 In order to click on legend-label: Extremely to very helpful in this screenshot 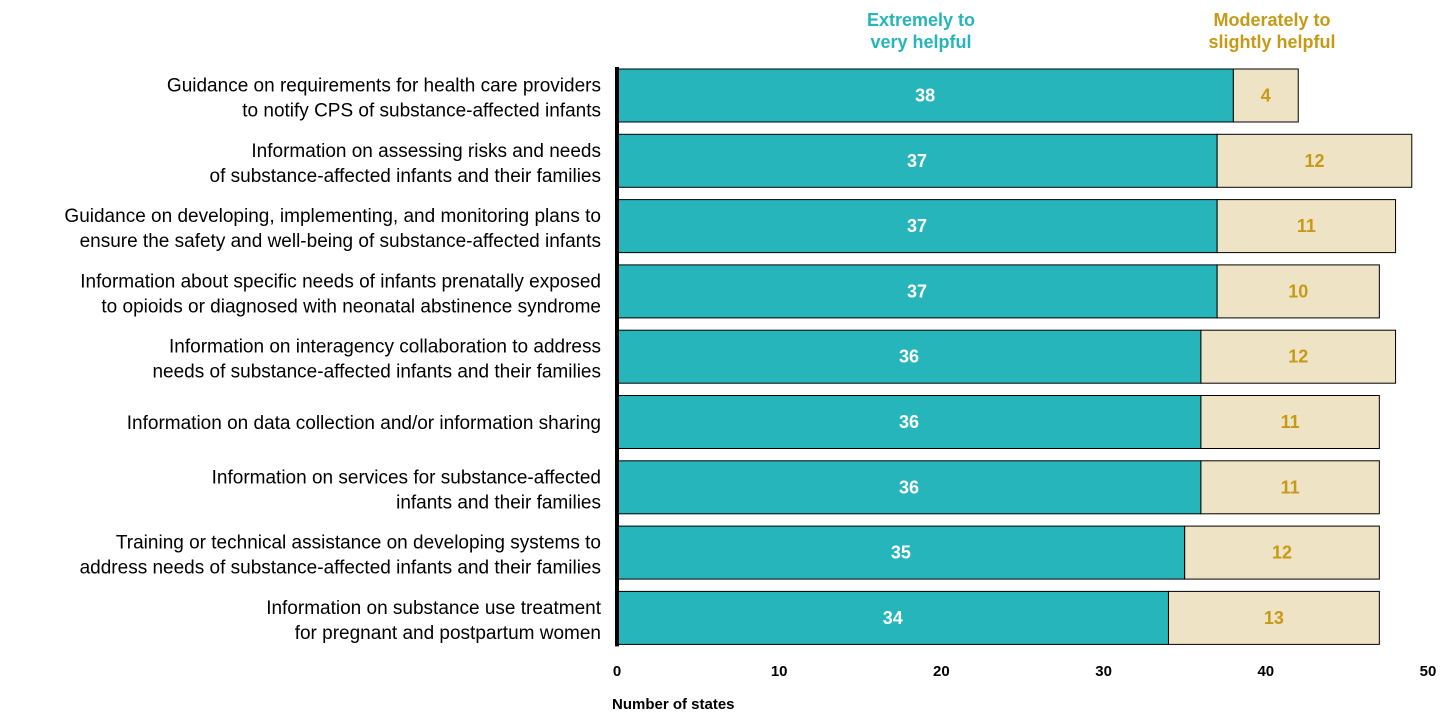, I will do `click(921, 31)`.